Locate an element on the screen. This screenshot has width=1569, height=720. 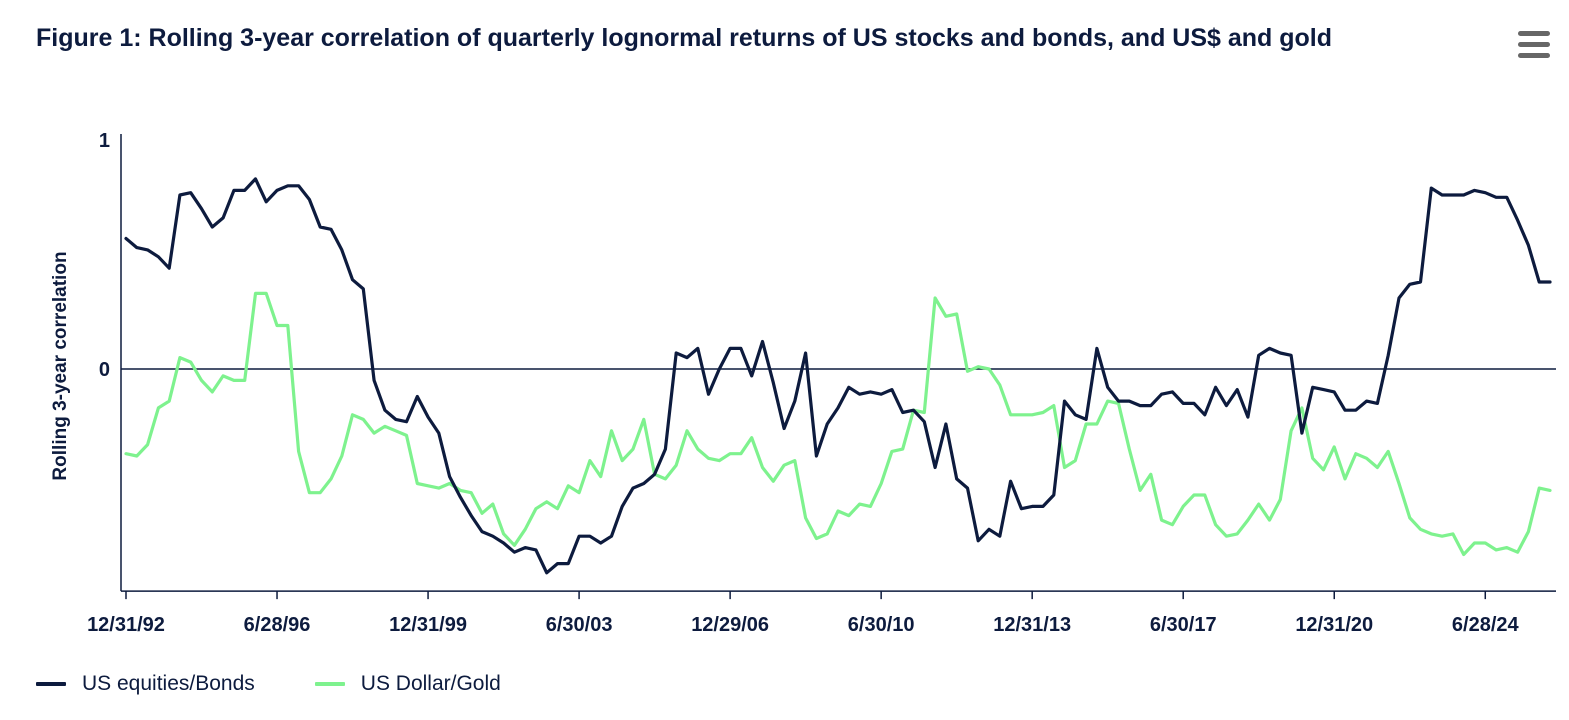
legend-item-us-equities-bonds: US equities/Bonds is located at coordinates (145, 684).